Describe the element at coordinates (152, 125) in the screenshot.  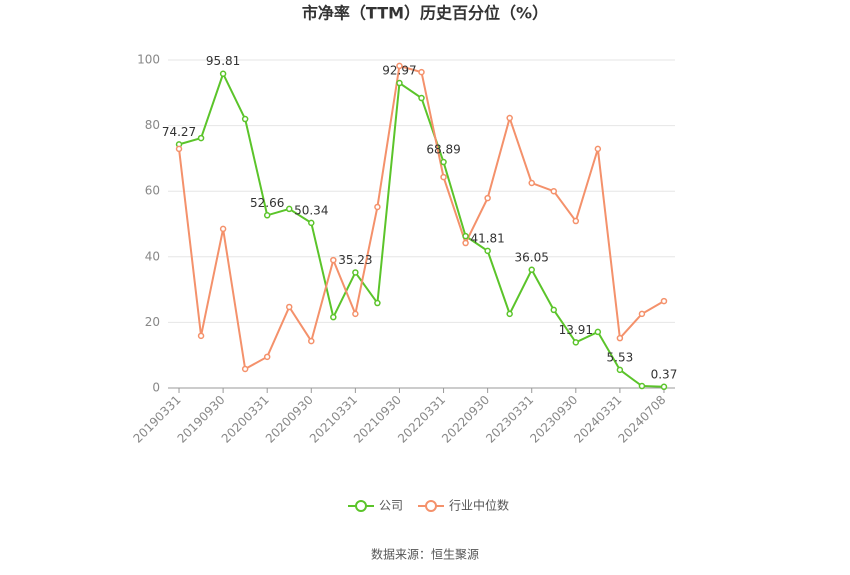
I see `y-tick-label: 80` at that location.